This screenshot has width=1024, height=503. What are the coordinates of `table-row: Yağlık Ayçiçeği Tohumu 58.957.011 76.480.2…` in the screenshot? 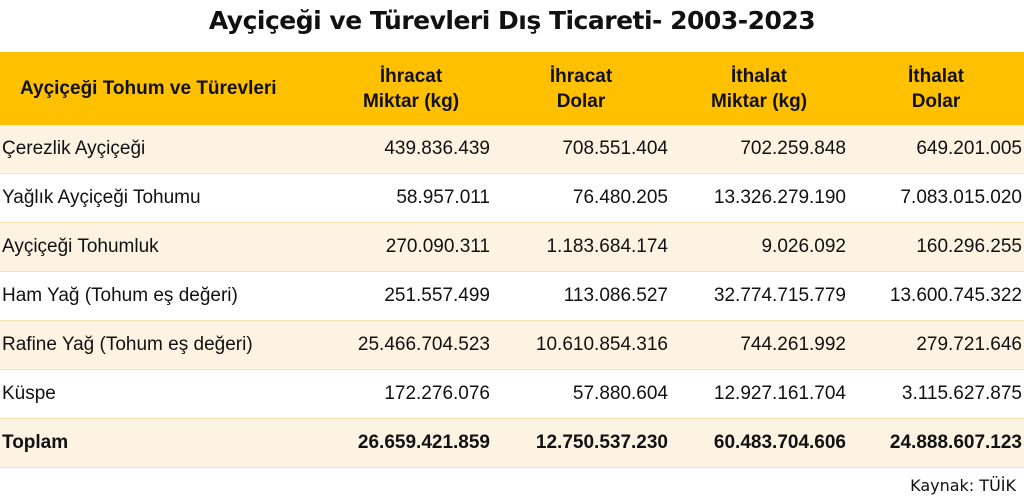 It's located at (512, 198).